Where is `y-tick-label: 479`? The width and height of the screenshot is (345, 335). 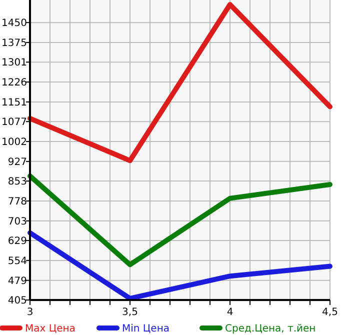
y-tick-label: 479 is located at coordinates (17, 281).